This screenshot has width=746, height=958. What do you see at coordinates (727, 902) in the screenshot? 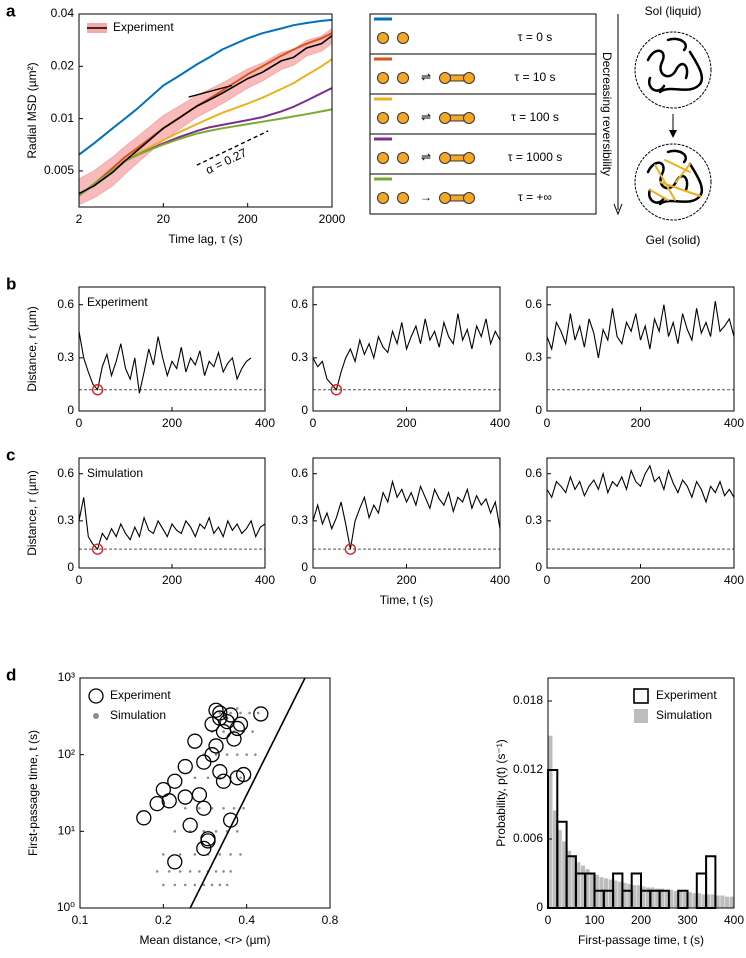
I see `histogram-bar` at bounding box center [727, 902].